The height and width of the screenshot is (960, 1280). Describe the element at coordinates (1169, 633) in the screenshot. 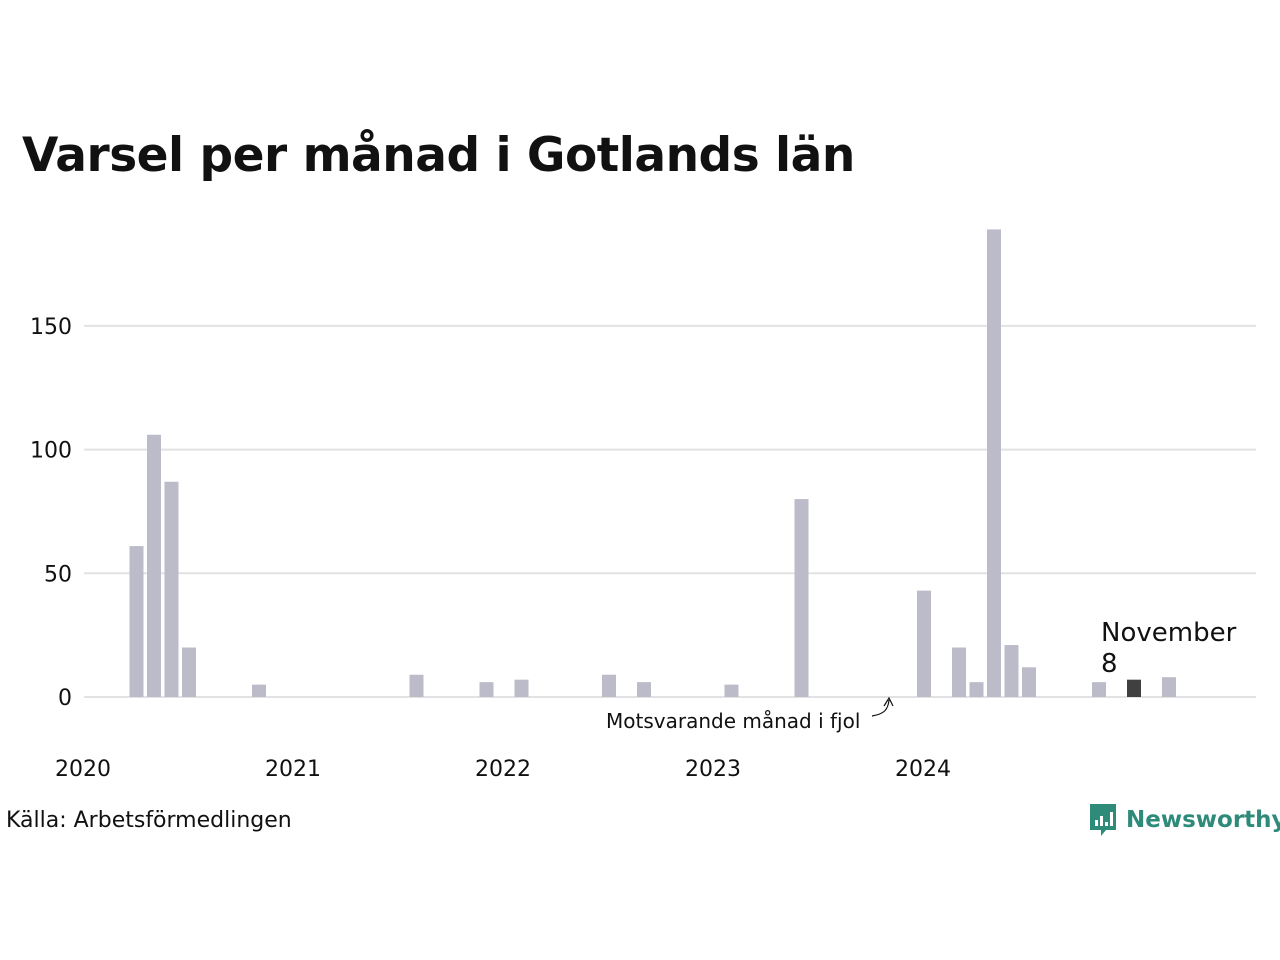

I see `current-month-label: November` at that location.